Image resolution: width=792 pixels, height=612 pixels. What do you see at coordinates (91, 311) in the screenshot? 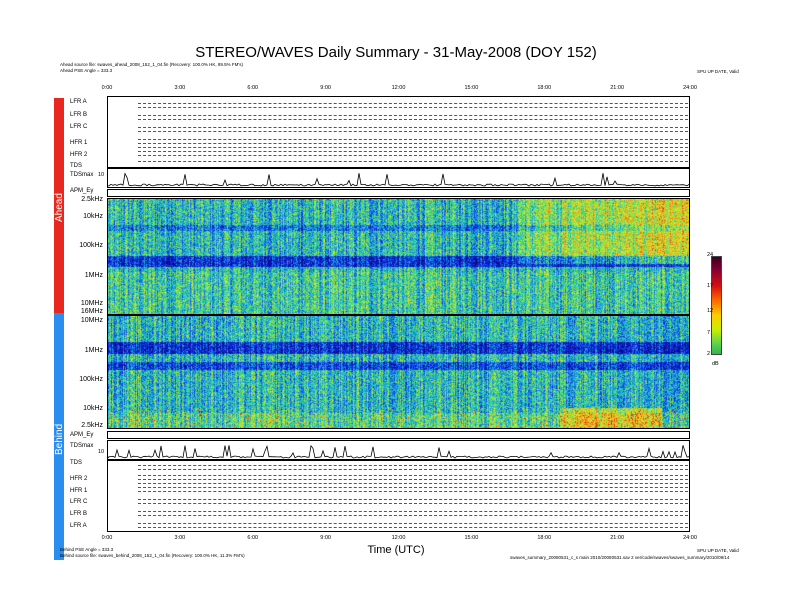
I see `behind-freq-16mhz: 16MHz` at bounding box center [91, 311].